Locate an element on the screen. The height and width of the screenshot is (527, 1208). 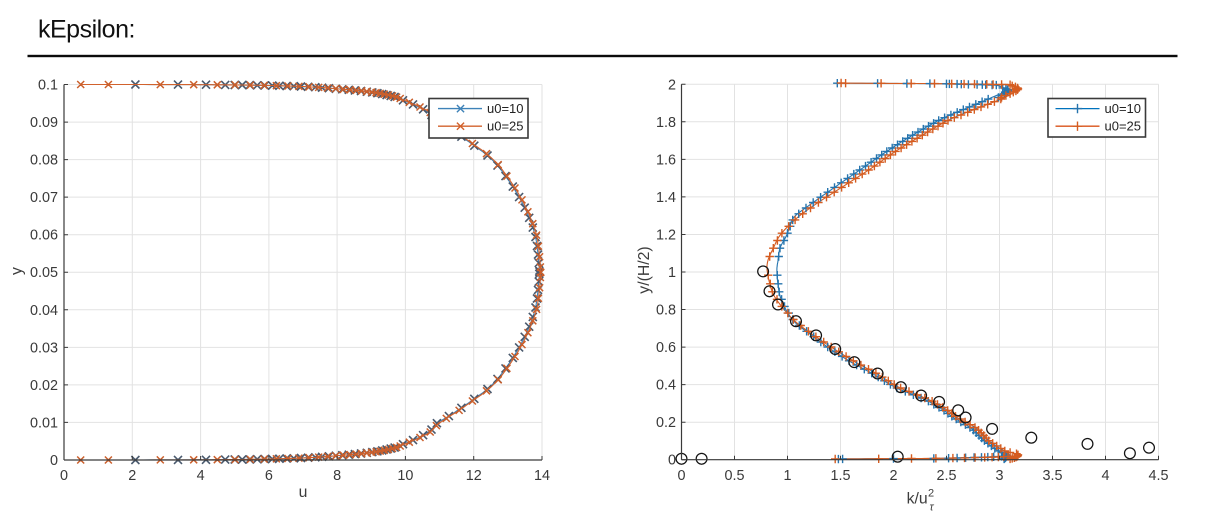
svg-text: 10 is located at coordinates (405, 476).